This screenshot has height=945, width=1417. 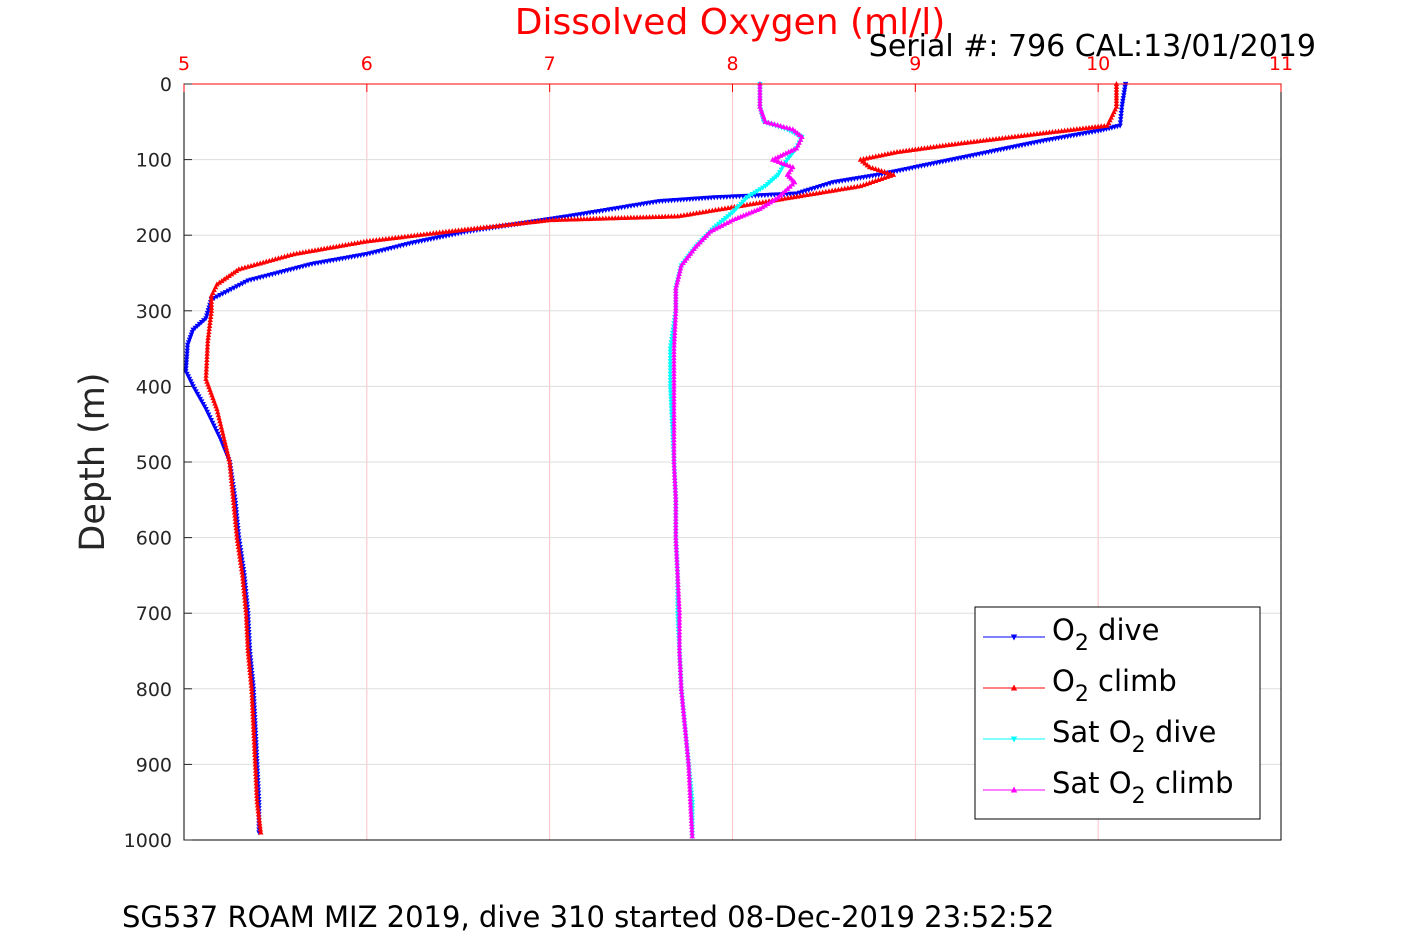 What do you see at coordinates (166, 85) in the screenshot?
I see `y-tick-label: 0` at bounding box center [166, 85].